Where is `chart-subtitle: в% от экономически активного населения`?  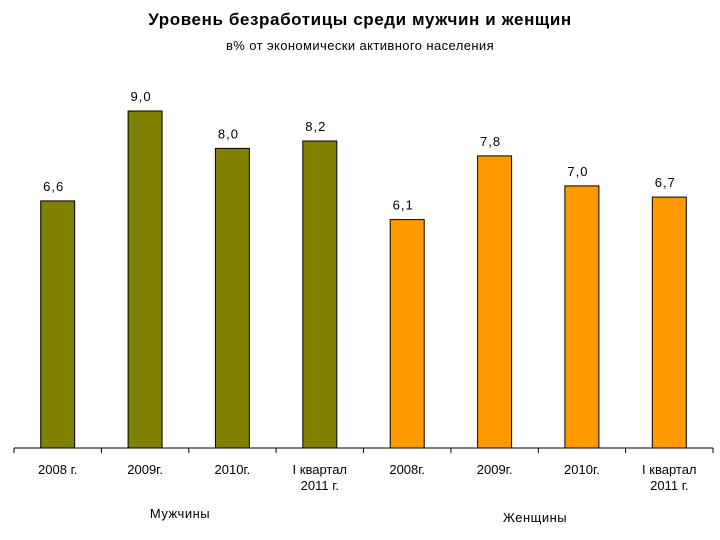
chart-subtitle: в% от экономически активного населения is located at coordinates (360, 45).